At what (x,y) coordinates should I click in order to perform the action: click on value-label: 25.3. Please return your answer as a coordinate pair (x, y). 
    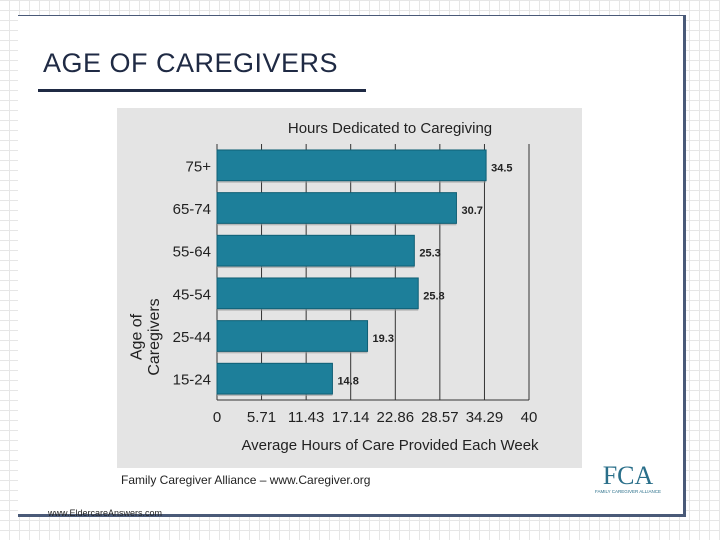
    Looking at the image, I should click on (429, 254).